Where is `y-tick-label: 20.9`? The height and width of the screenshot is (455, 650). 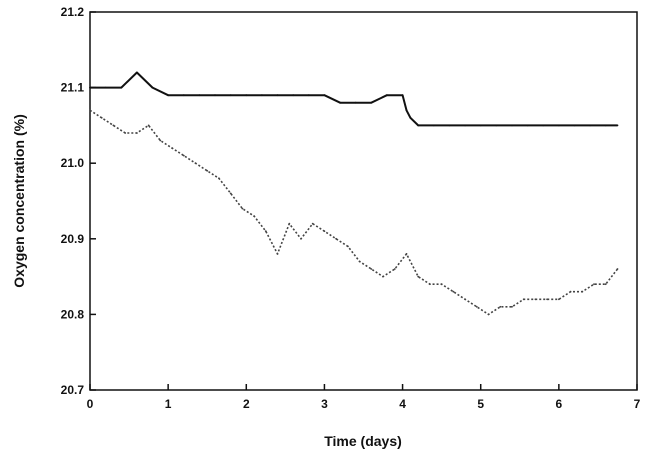
y-tick-label: 20.9 is located at coordinates (73, 239).